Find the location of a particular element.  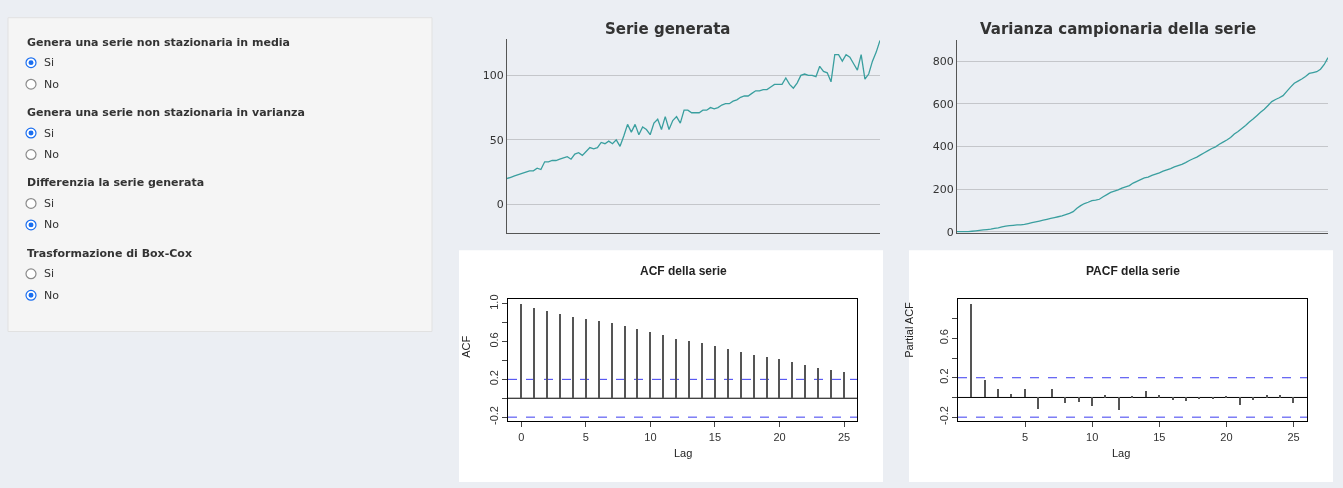

text: Genera una serie non stazionaria in varianza is located at coordinates (166, 112).